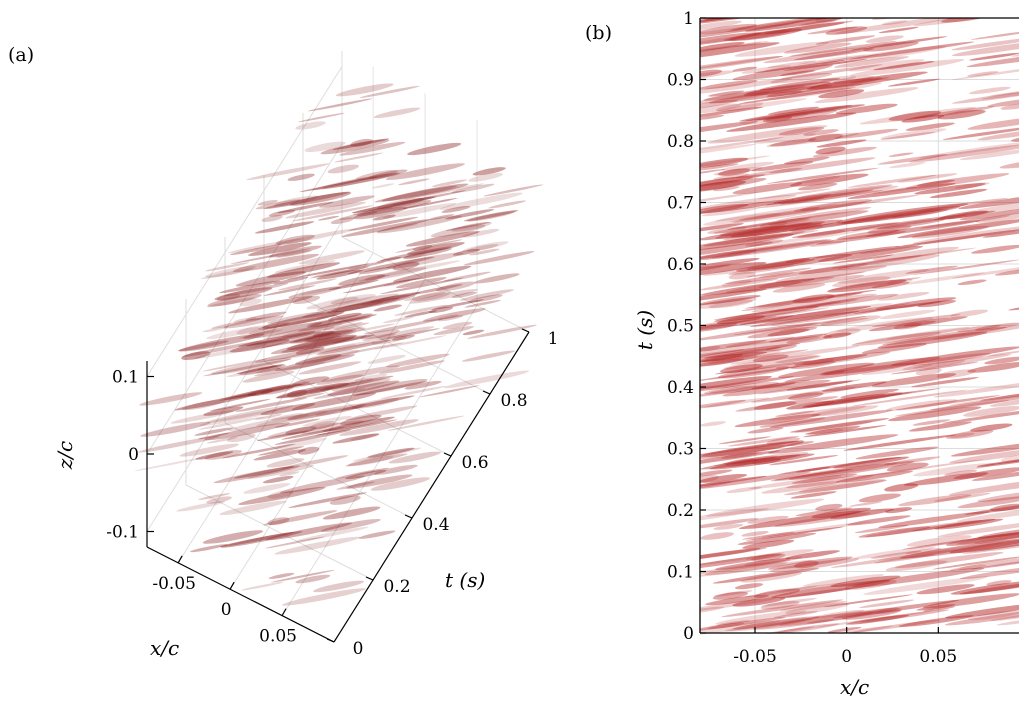 This screenshot has height=703, width=1019. What do you see at coordinates (680, 327) in the screenshot?
I see `y-tick-label: 0.5` at bounding box center [680, 327].